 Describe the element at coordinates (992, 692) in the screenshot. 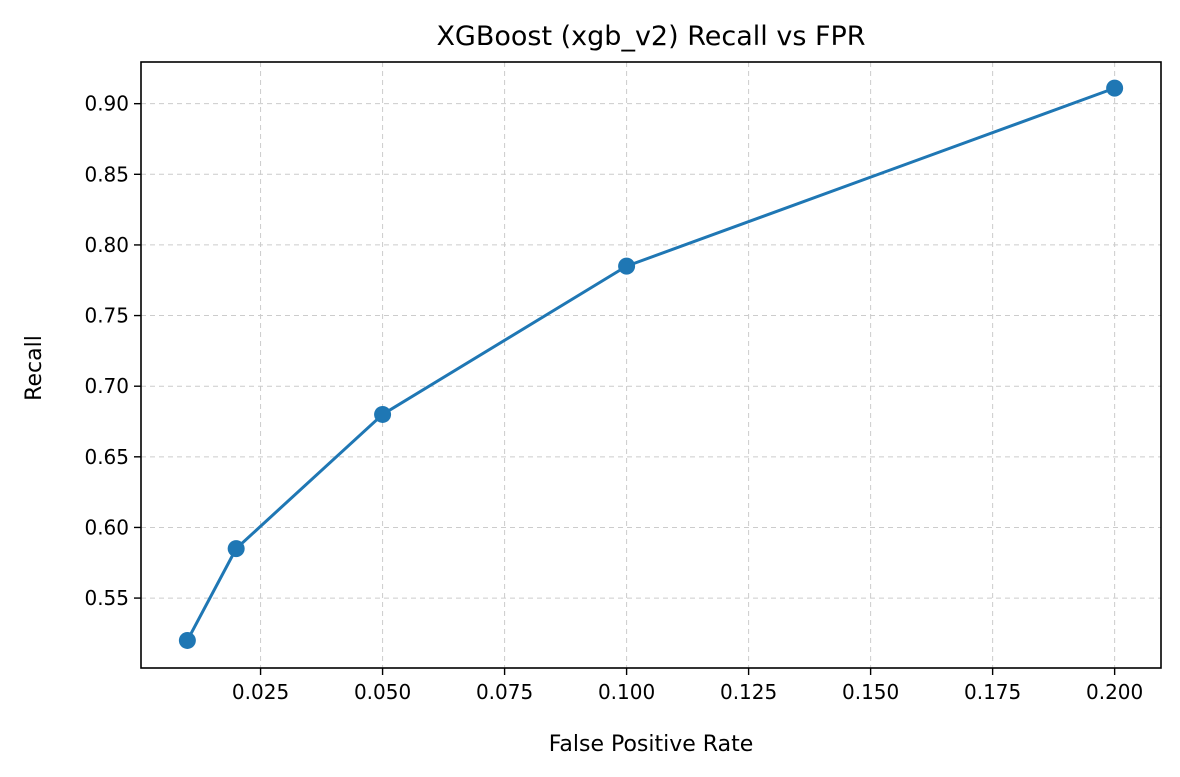

I see `x-tick-label: 0.175` at that location.